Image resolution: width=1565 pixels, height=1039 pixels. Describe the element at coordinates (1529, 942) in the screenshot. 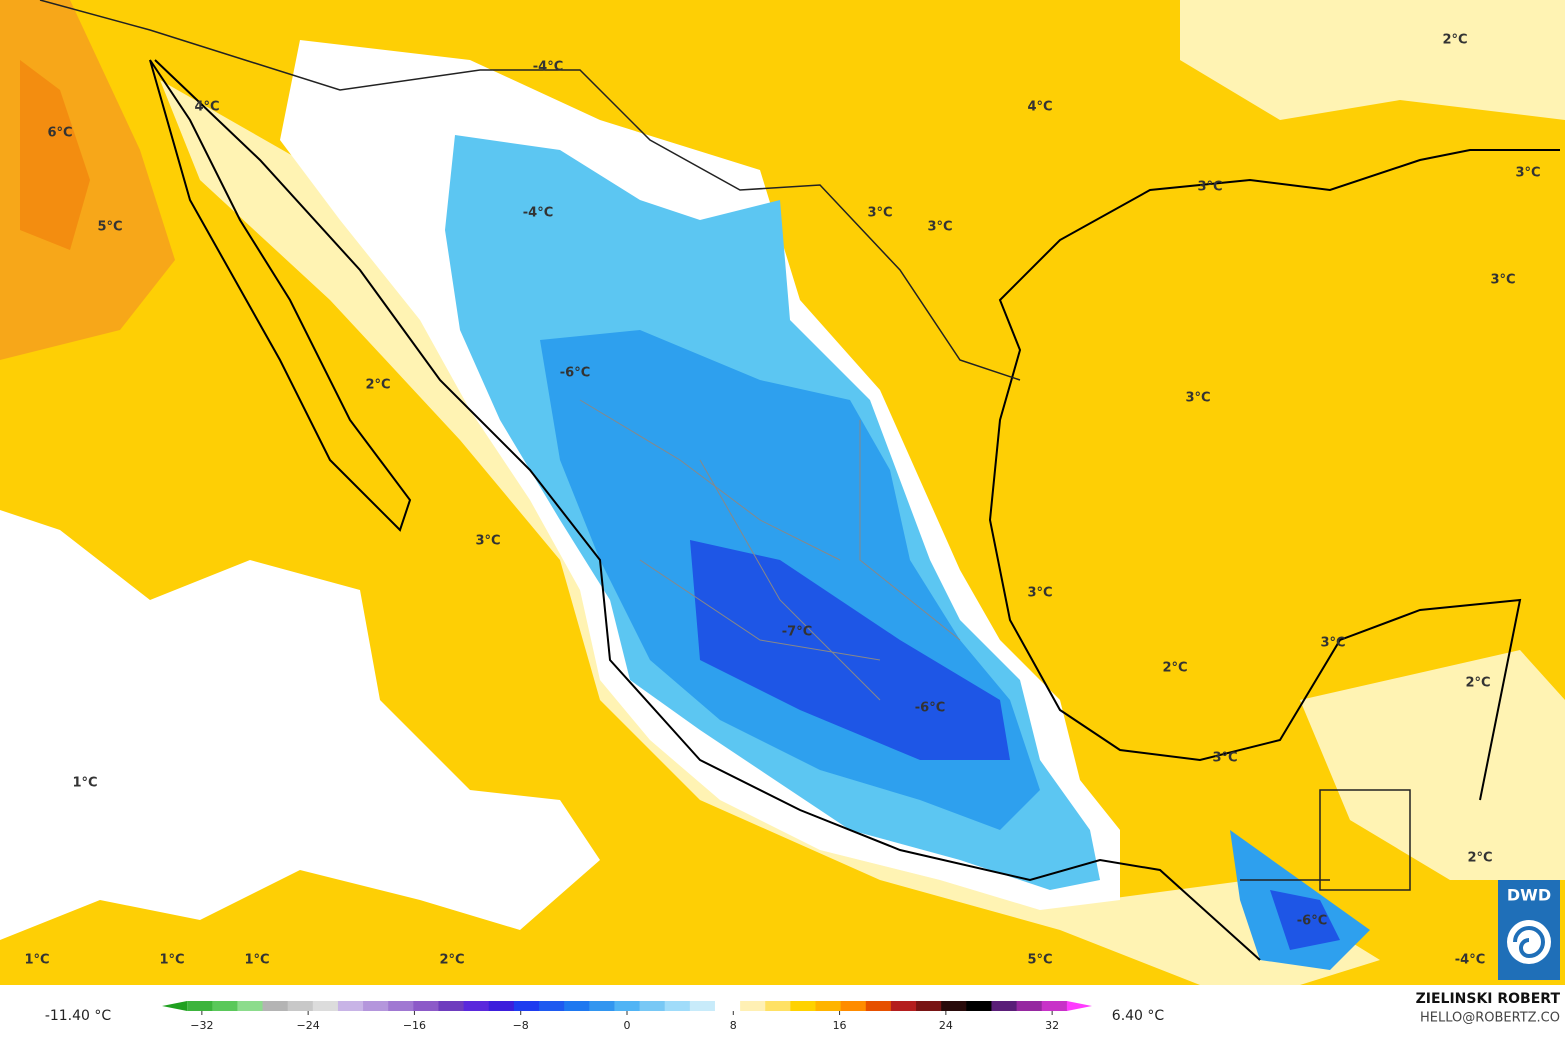

I see `logo-swirl` at that location.